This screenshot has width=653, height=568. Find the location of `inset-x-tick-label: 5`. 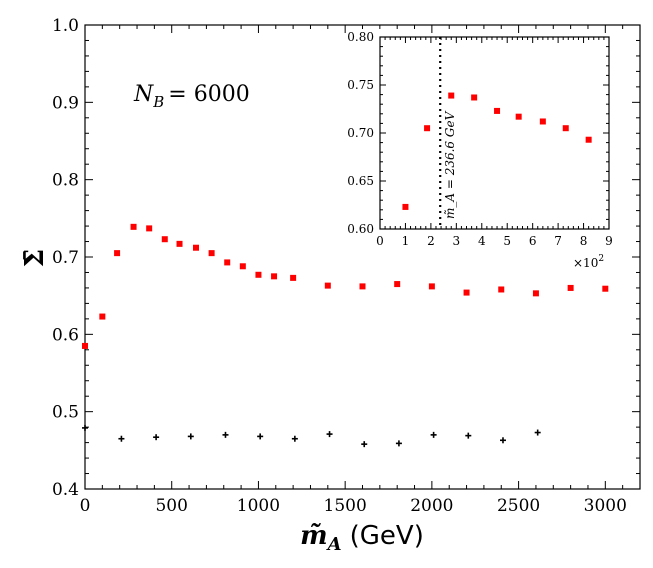

inset-x-tick-label: 5 is located at coordinates (507, 241).